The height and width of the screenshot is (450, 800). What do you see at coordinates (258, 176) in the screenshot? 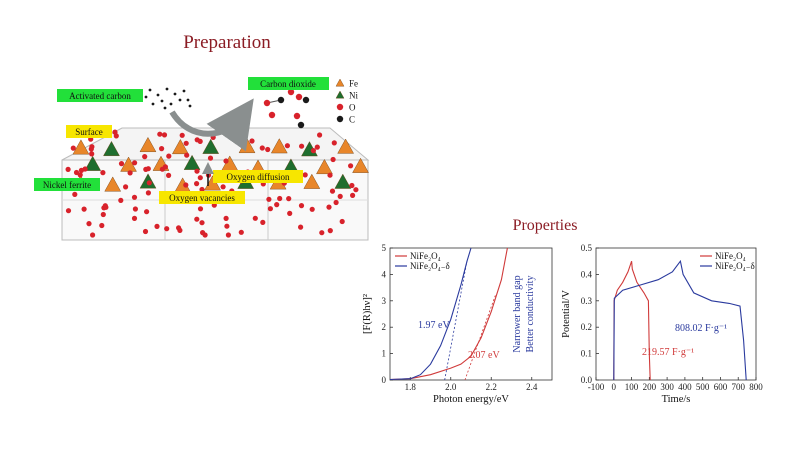
I see `label-oxygen-diffusion: Oxygen diffusion` at bounding box center [258, 176].